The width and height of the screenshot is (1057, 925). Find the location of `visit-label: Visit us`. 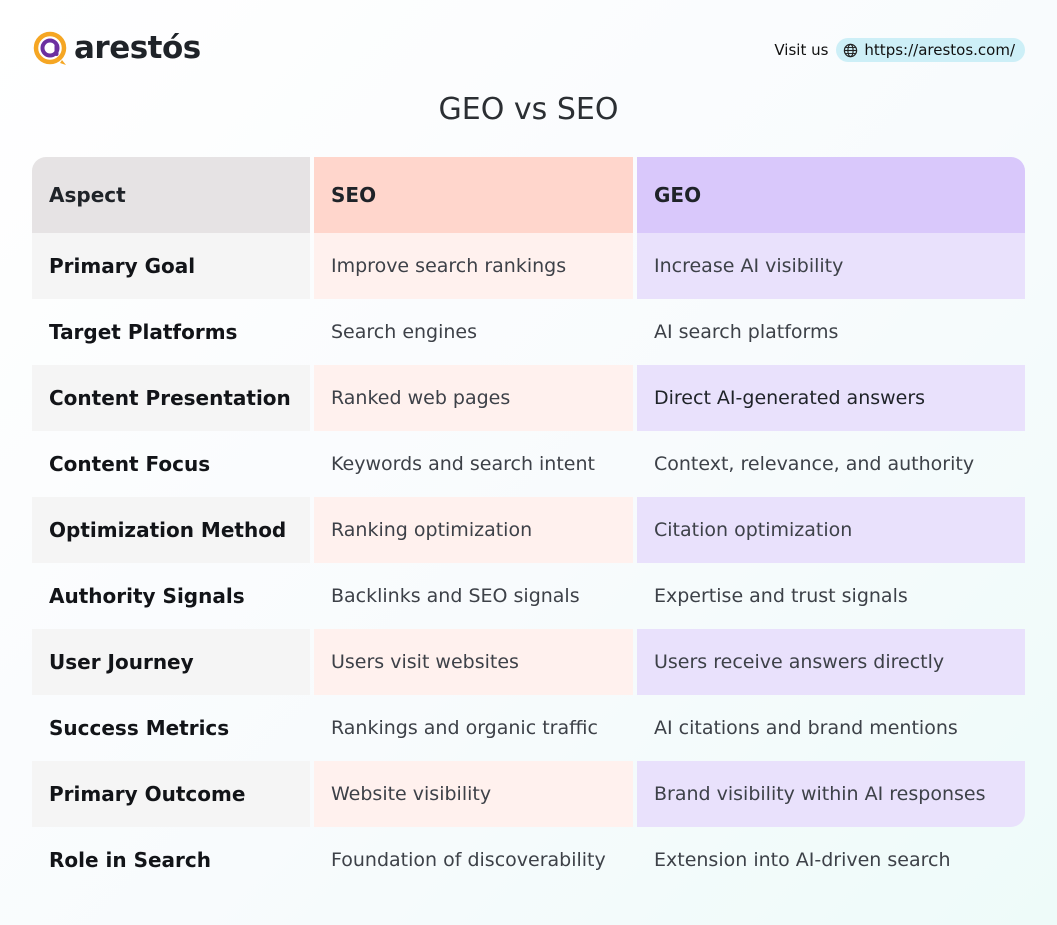

visit-label: Visit us is located at coordinates (801, 50).